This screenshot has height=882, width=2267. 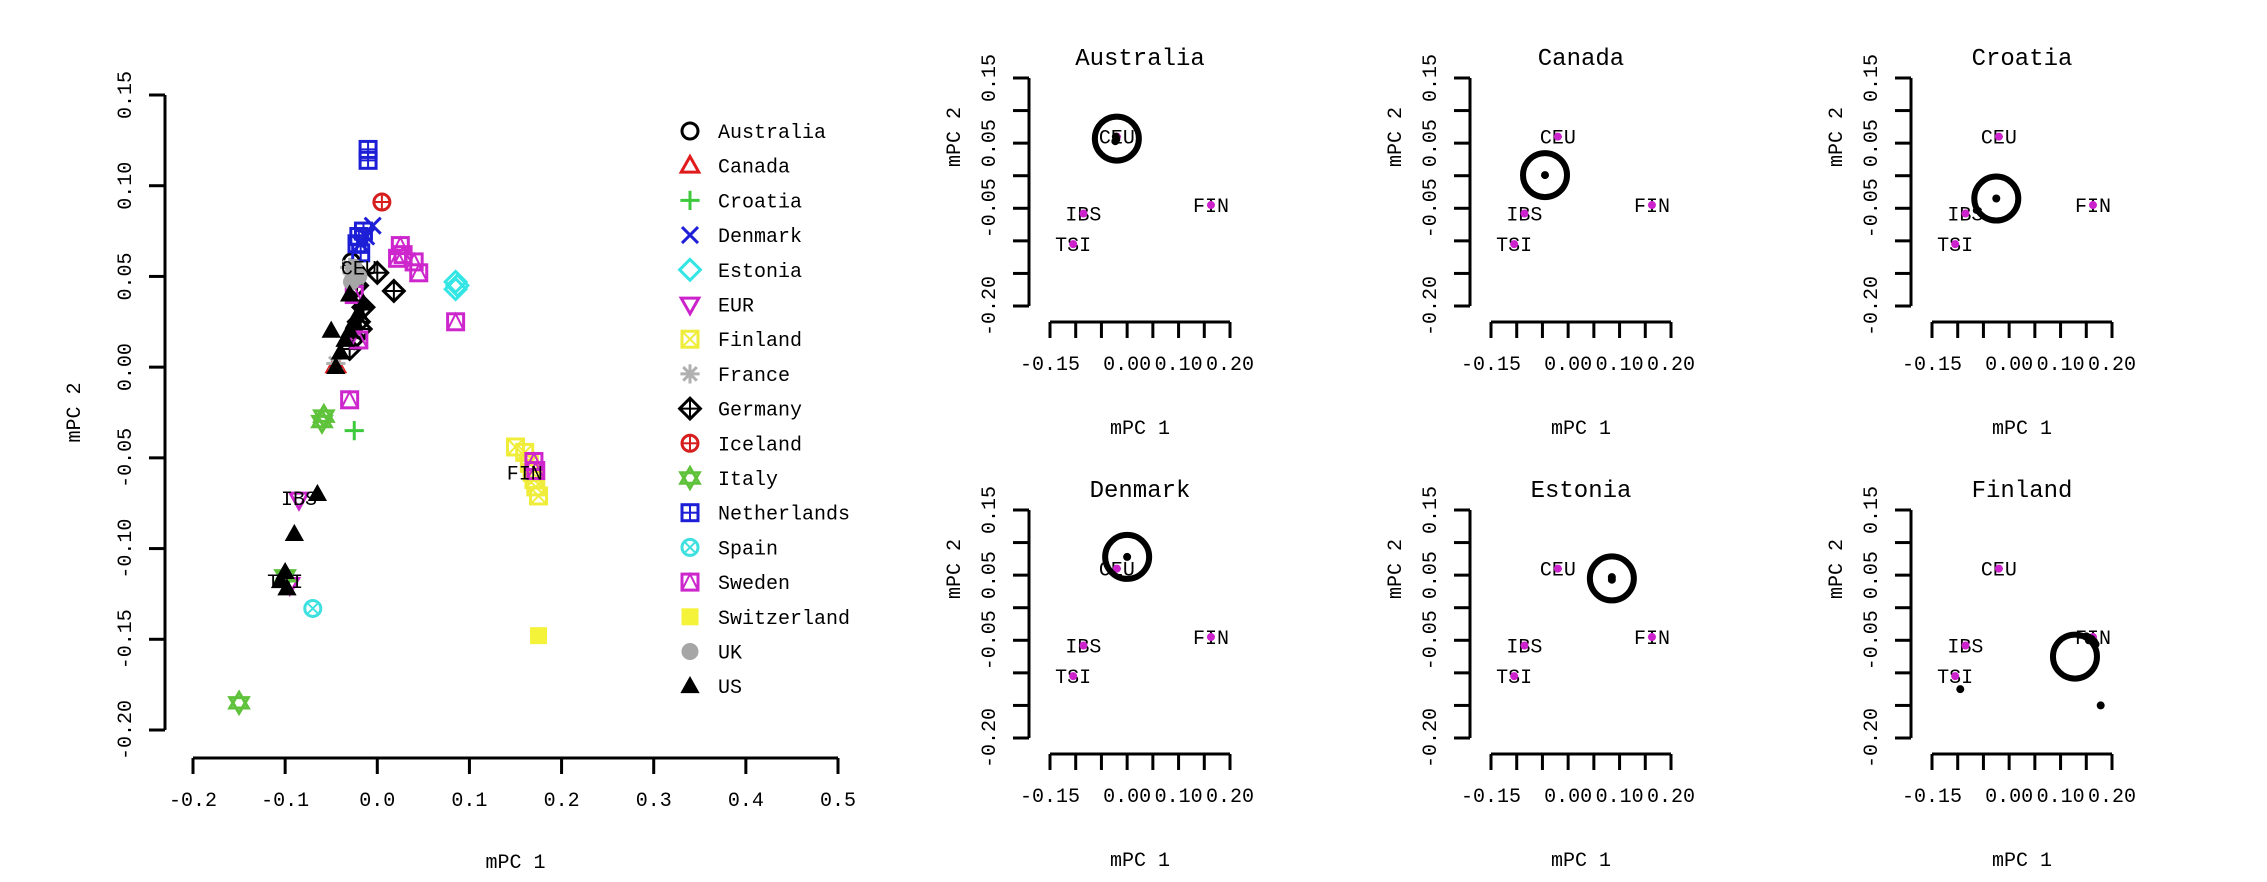 I want to click on x-tick-label: 0.2, so click(x=562, y=801).